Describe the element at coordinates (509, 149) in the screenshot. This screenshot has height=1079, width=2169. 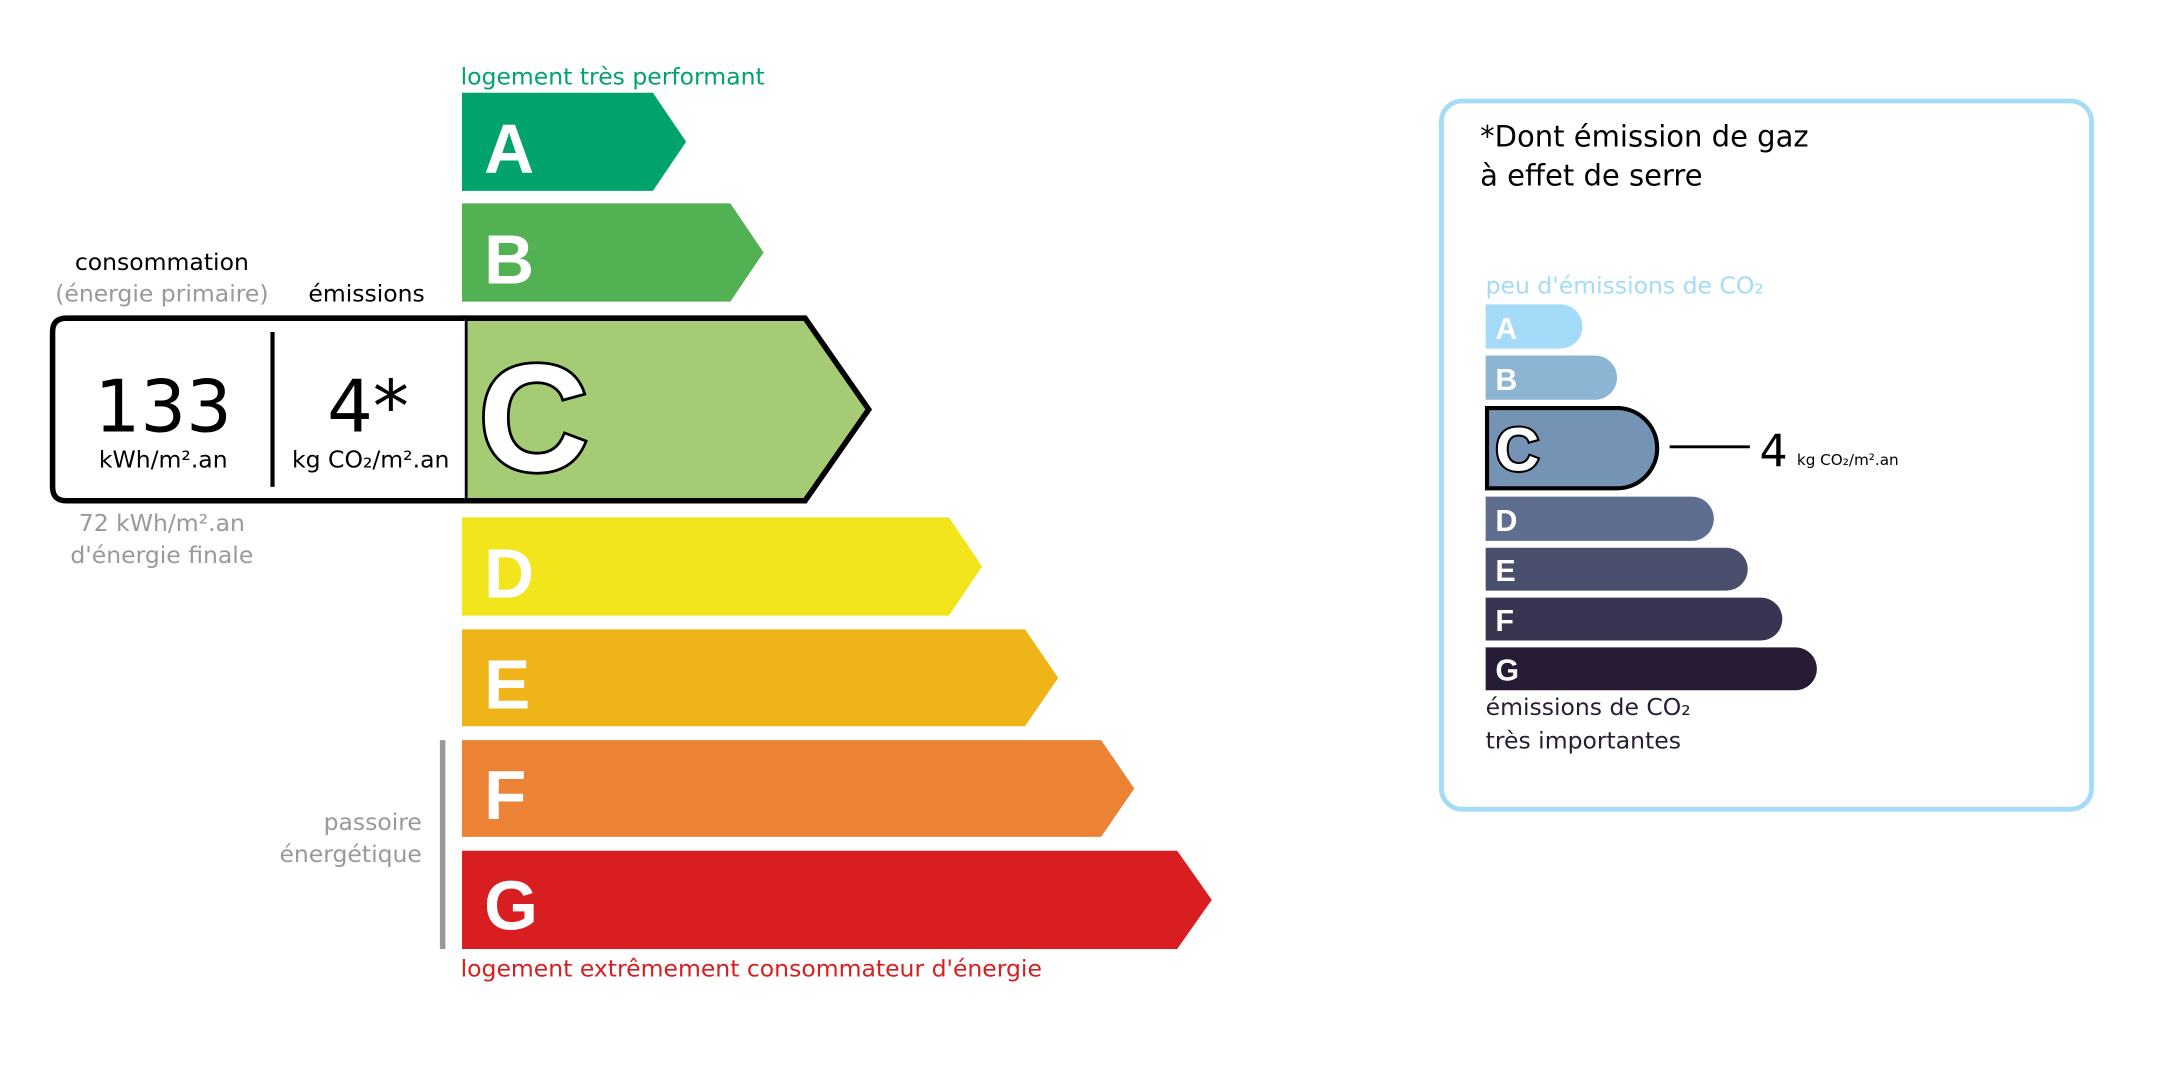
I see `energy-letter-a: A` at that location.